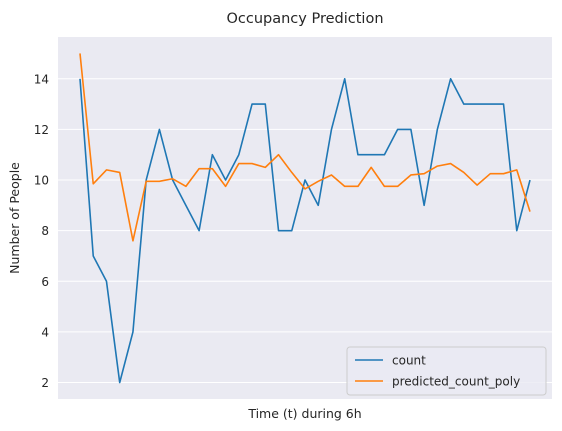  Describe the element at coordinates (409, 361) in the screenshot. I see `legend-label-count: count` at that location.